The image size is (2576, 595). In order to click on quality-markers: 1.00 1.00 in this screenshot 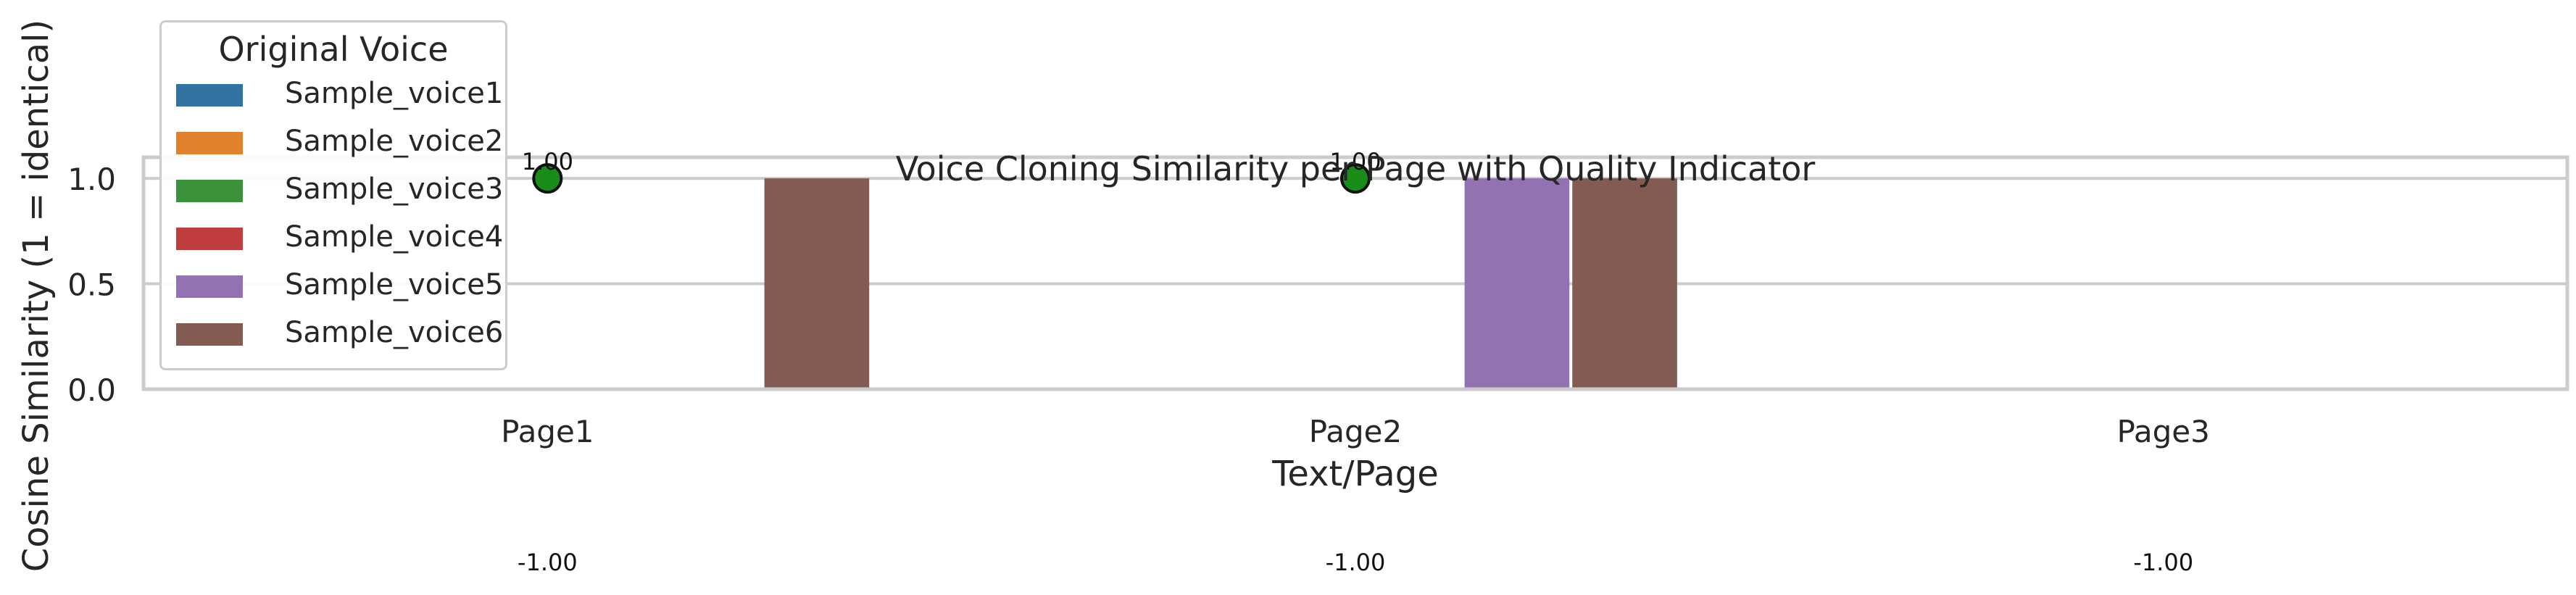, I will do `click(952, 171)`.